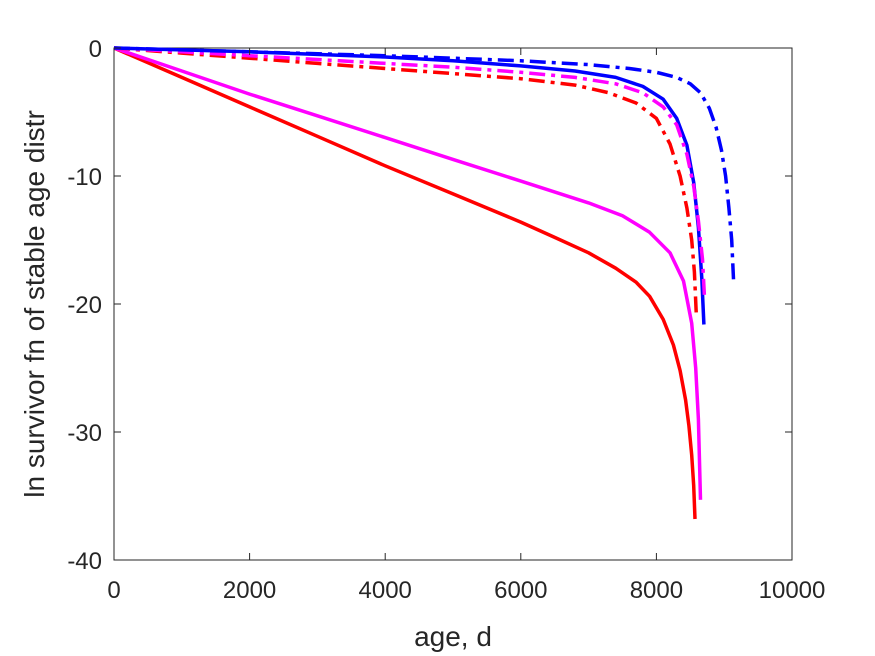 This screenshot has height=656, width=875. I want to click on y-axis-title: ln survivor fn of stable age distr, so click(34, 304).